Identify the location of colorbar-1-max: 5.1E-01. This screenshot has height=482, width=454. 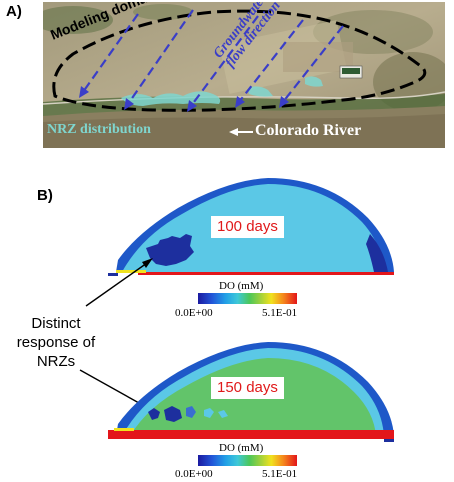
(280, 313).